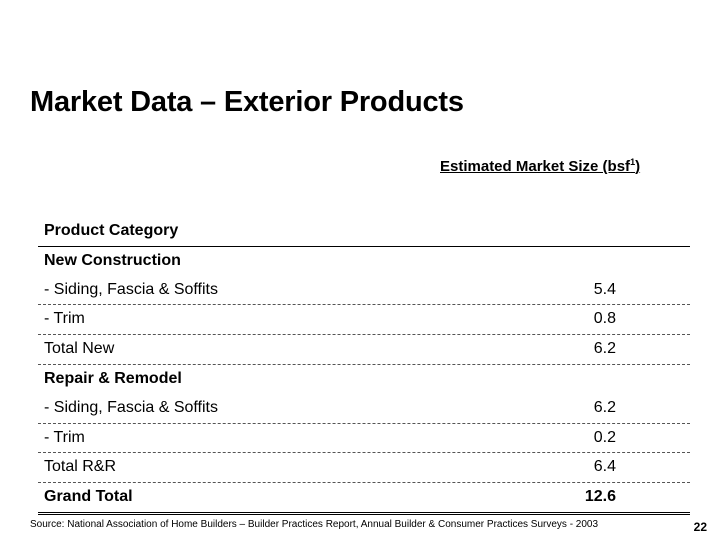 This screenshot has height=540, width=720. I want to click on table-row: - Trim 0.2, so click(364, 439).